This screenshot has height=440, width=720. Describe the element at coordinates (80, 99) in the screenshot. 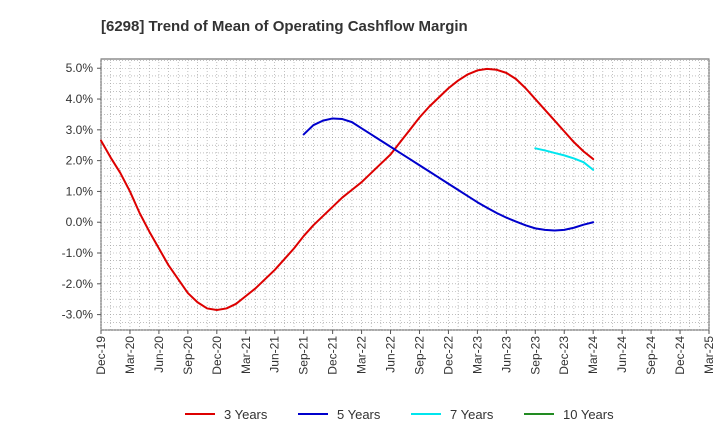

I see `y-tick-label: 4.0%` at that location.